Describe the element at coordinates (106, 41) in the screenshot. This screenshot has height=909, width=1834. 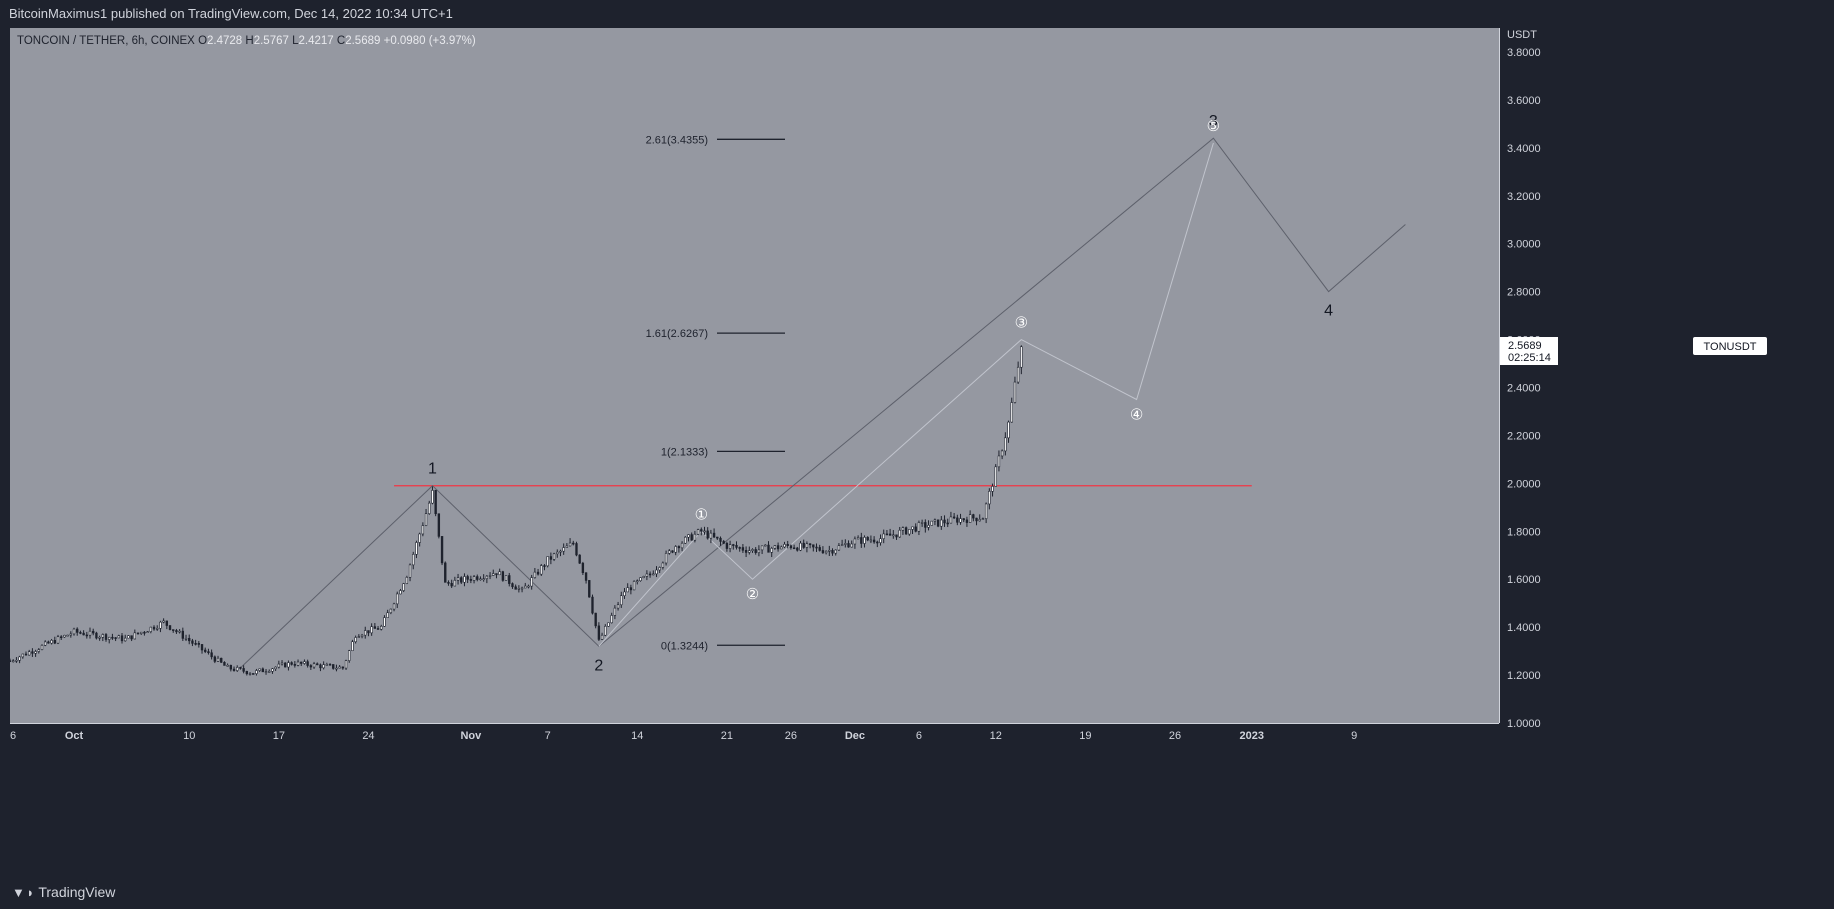
I see `legend-symbol: TONCOIN / TETHER, 6h, COINEX` at that location.